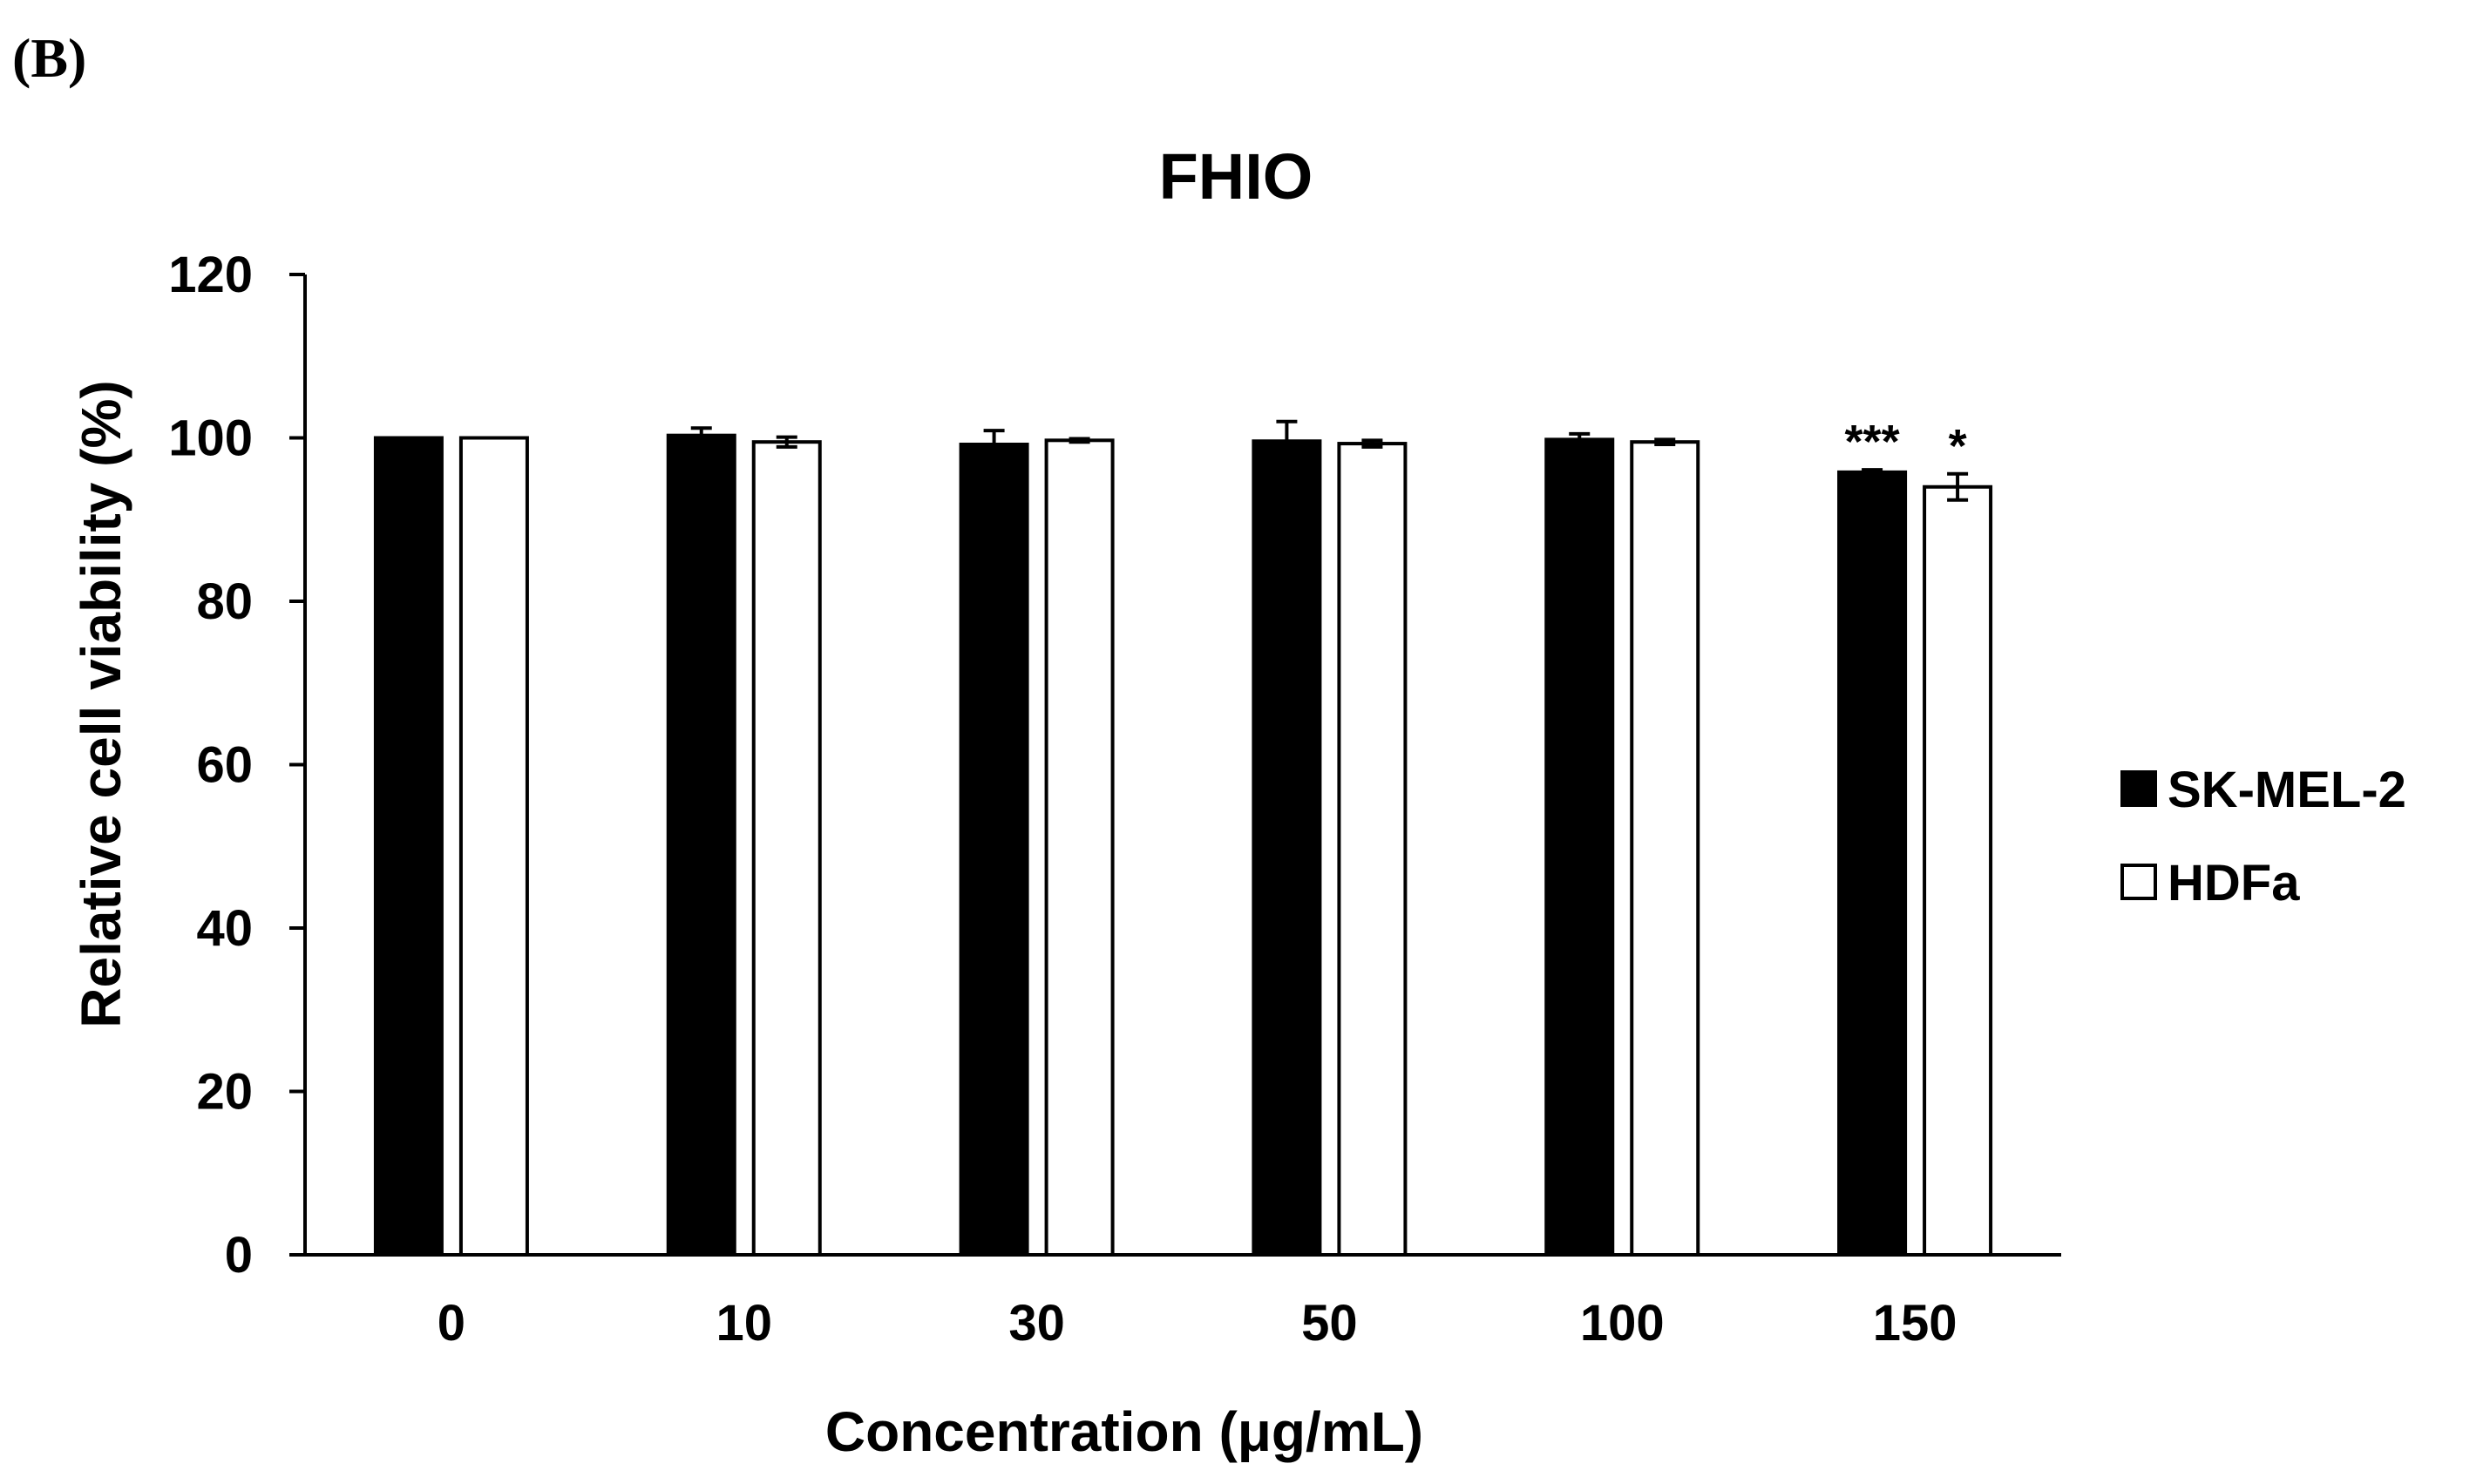 This screenshot has height=1484, width=2490. I want to click on y-tick-label: 60, so click(224, 765).